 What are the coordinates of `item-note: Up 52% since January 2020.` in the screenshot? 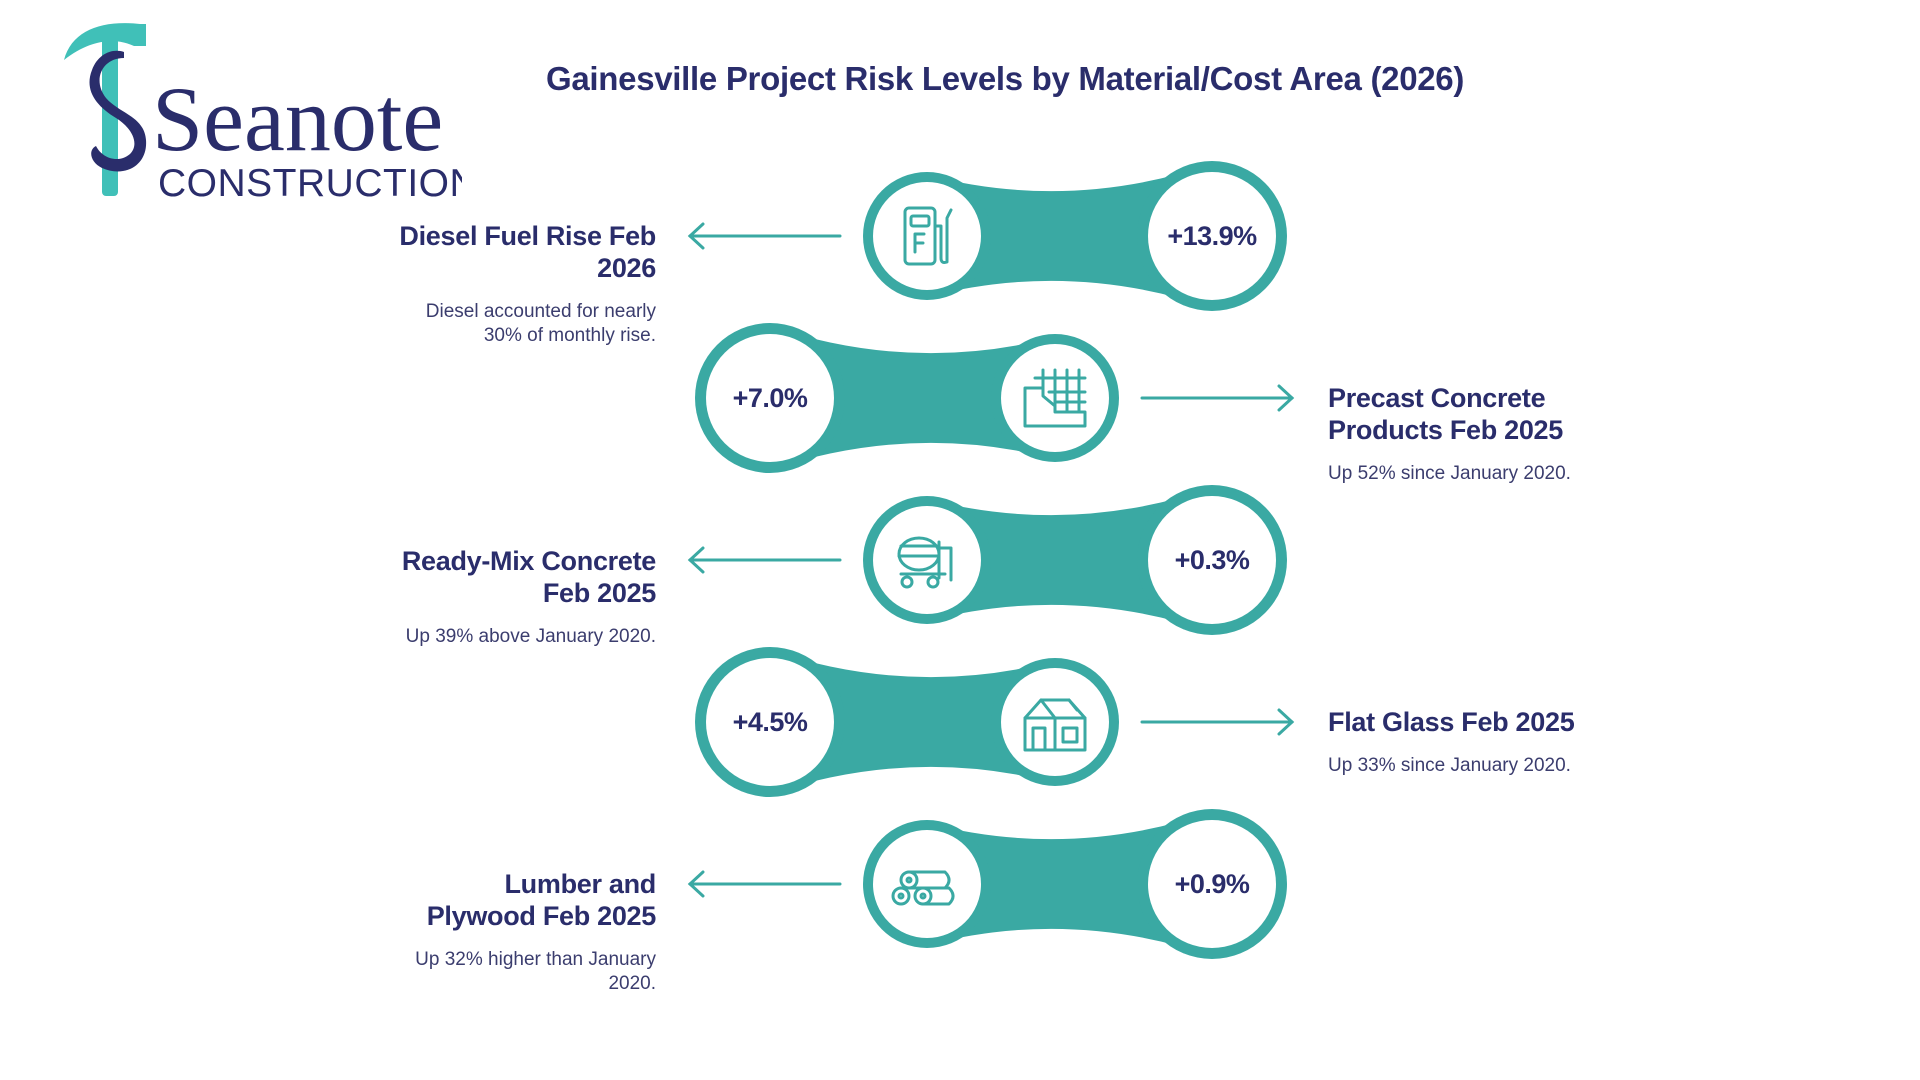 It's located at (1449, 473).